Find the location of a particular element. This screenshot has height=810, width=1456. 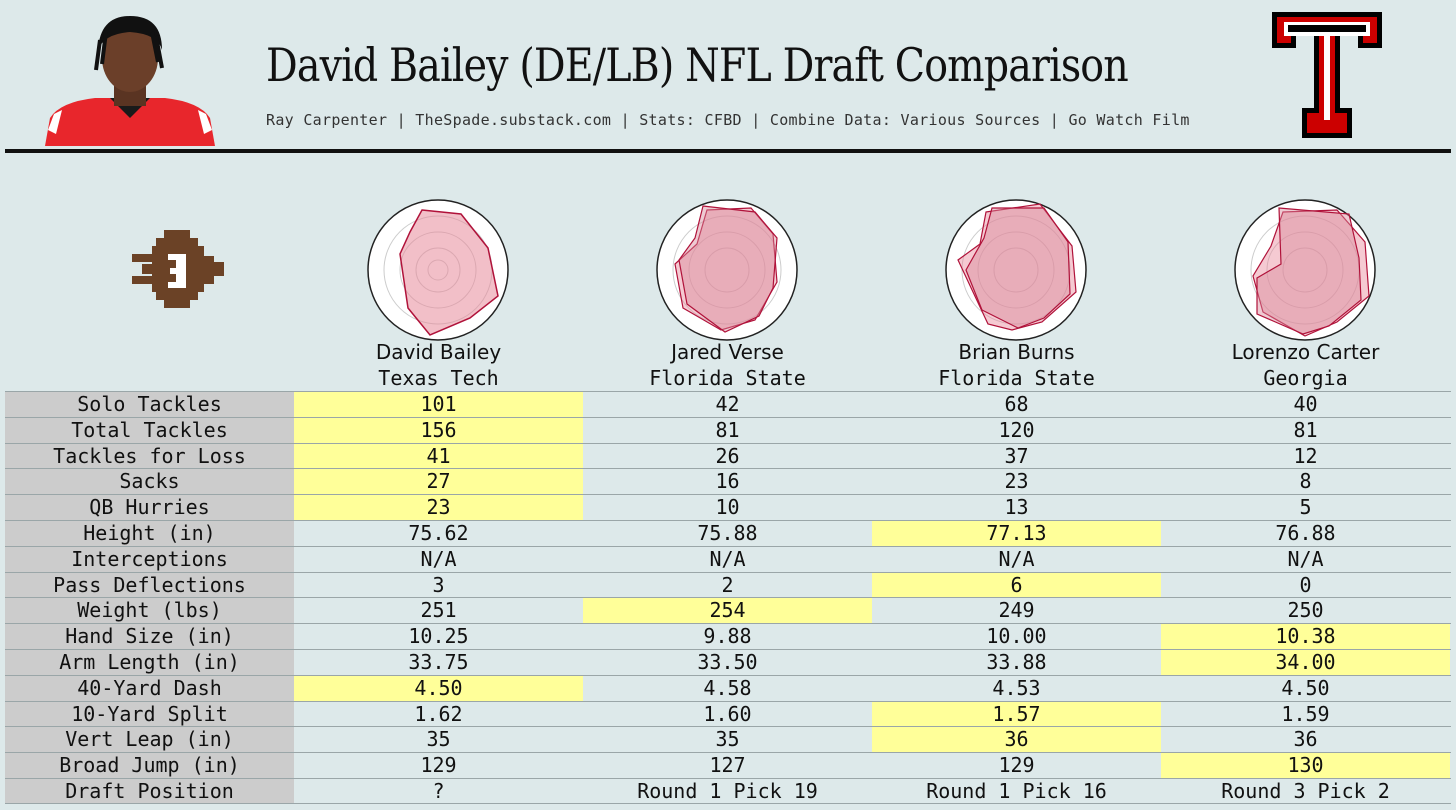

stat-value: 0 is located at coordinates (1305, 584).